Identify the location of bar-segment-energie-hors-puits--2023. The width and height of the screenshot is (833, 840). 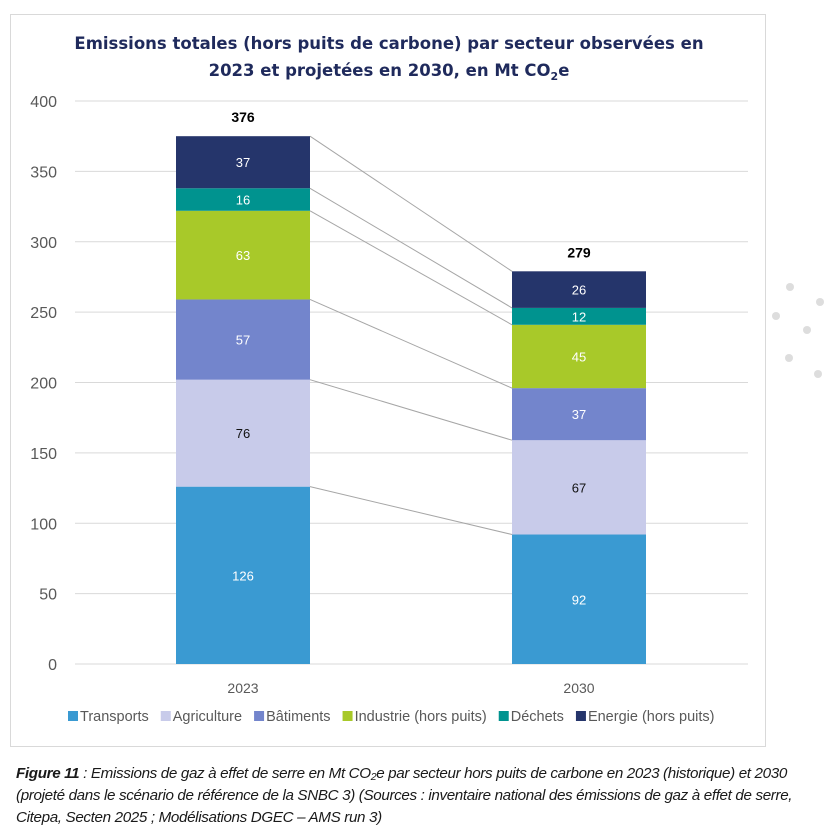
(243, 162).